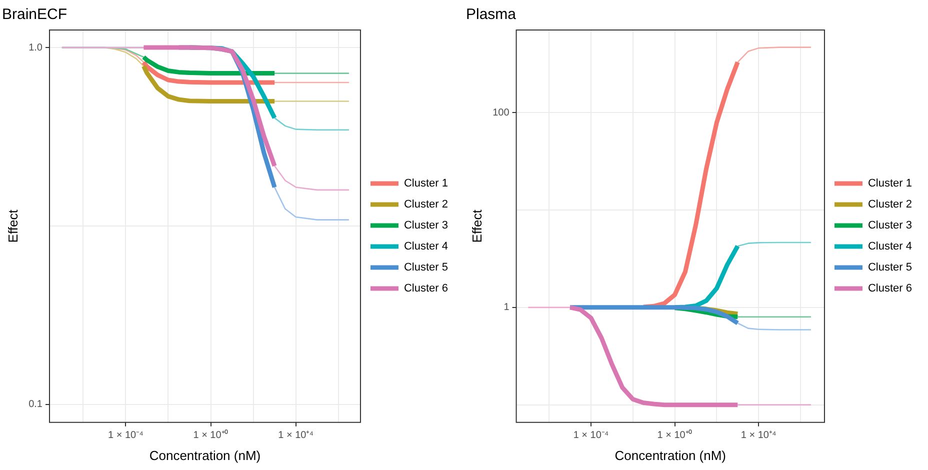  Describe the element at coordinates (35, 15) in the screenshot. I see `chart-title: BrainECF` at that location.